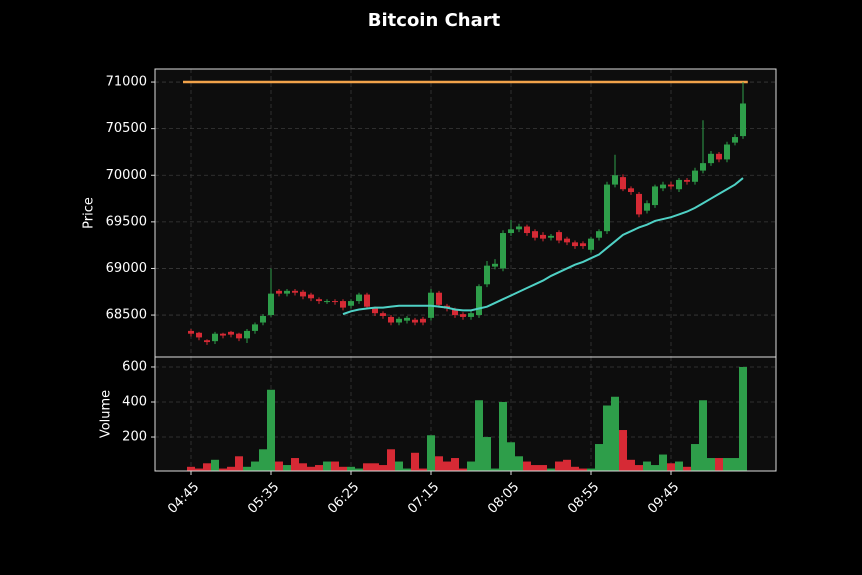 This screenshot has width=862, height=575. What do you see at coordinates (434, 20) in the screenshot?
I see `chart-title: Bitcoin Chart` at bounding box center [434, 20].